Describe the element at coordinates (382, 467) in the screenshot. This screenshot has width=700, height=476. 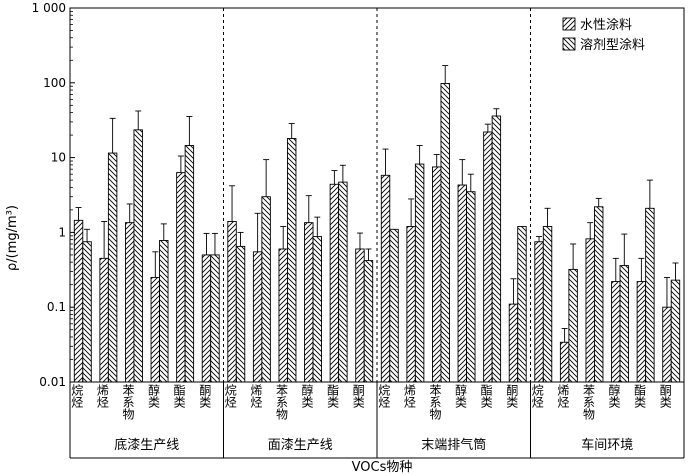
I see `x-axis-title: VOCs物种` at that location.